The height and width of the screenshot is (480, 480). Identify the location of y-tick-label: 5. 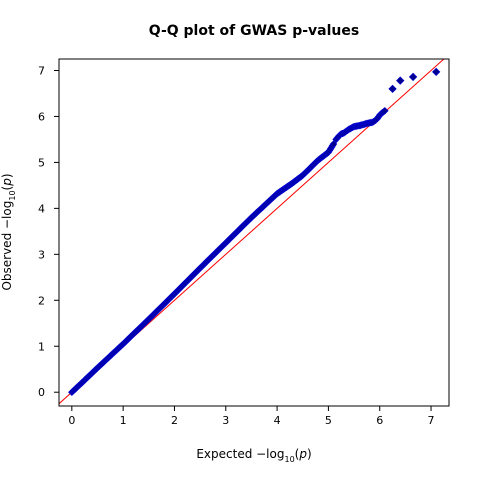
(41, 162).